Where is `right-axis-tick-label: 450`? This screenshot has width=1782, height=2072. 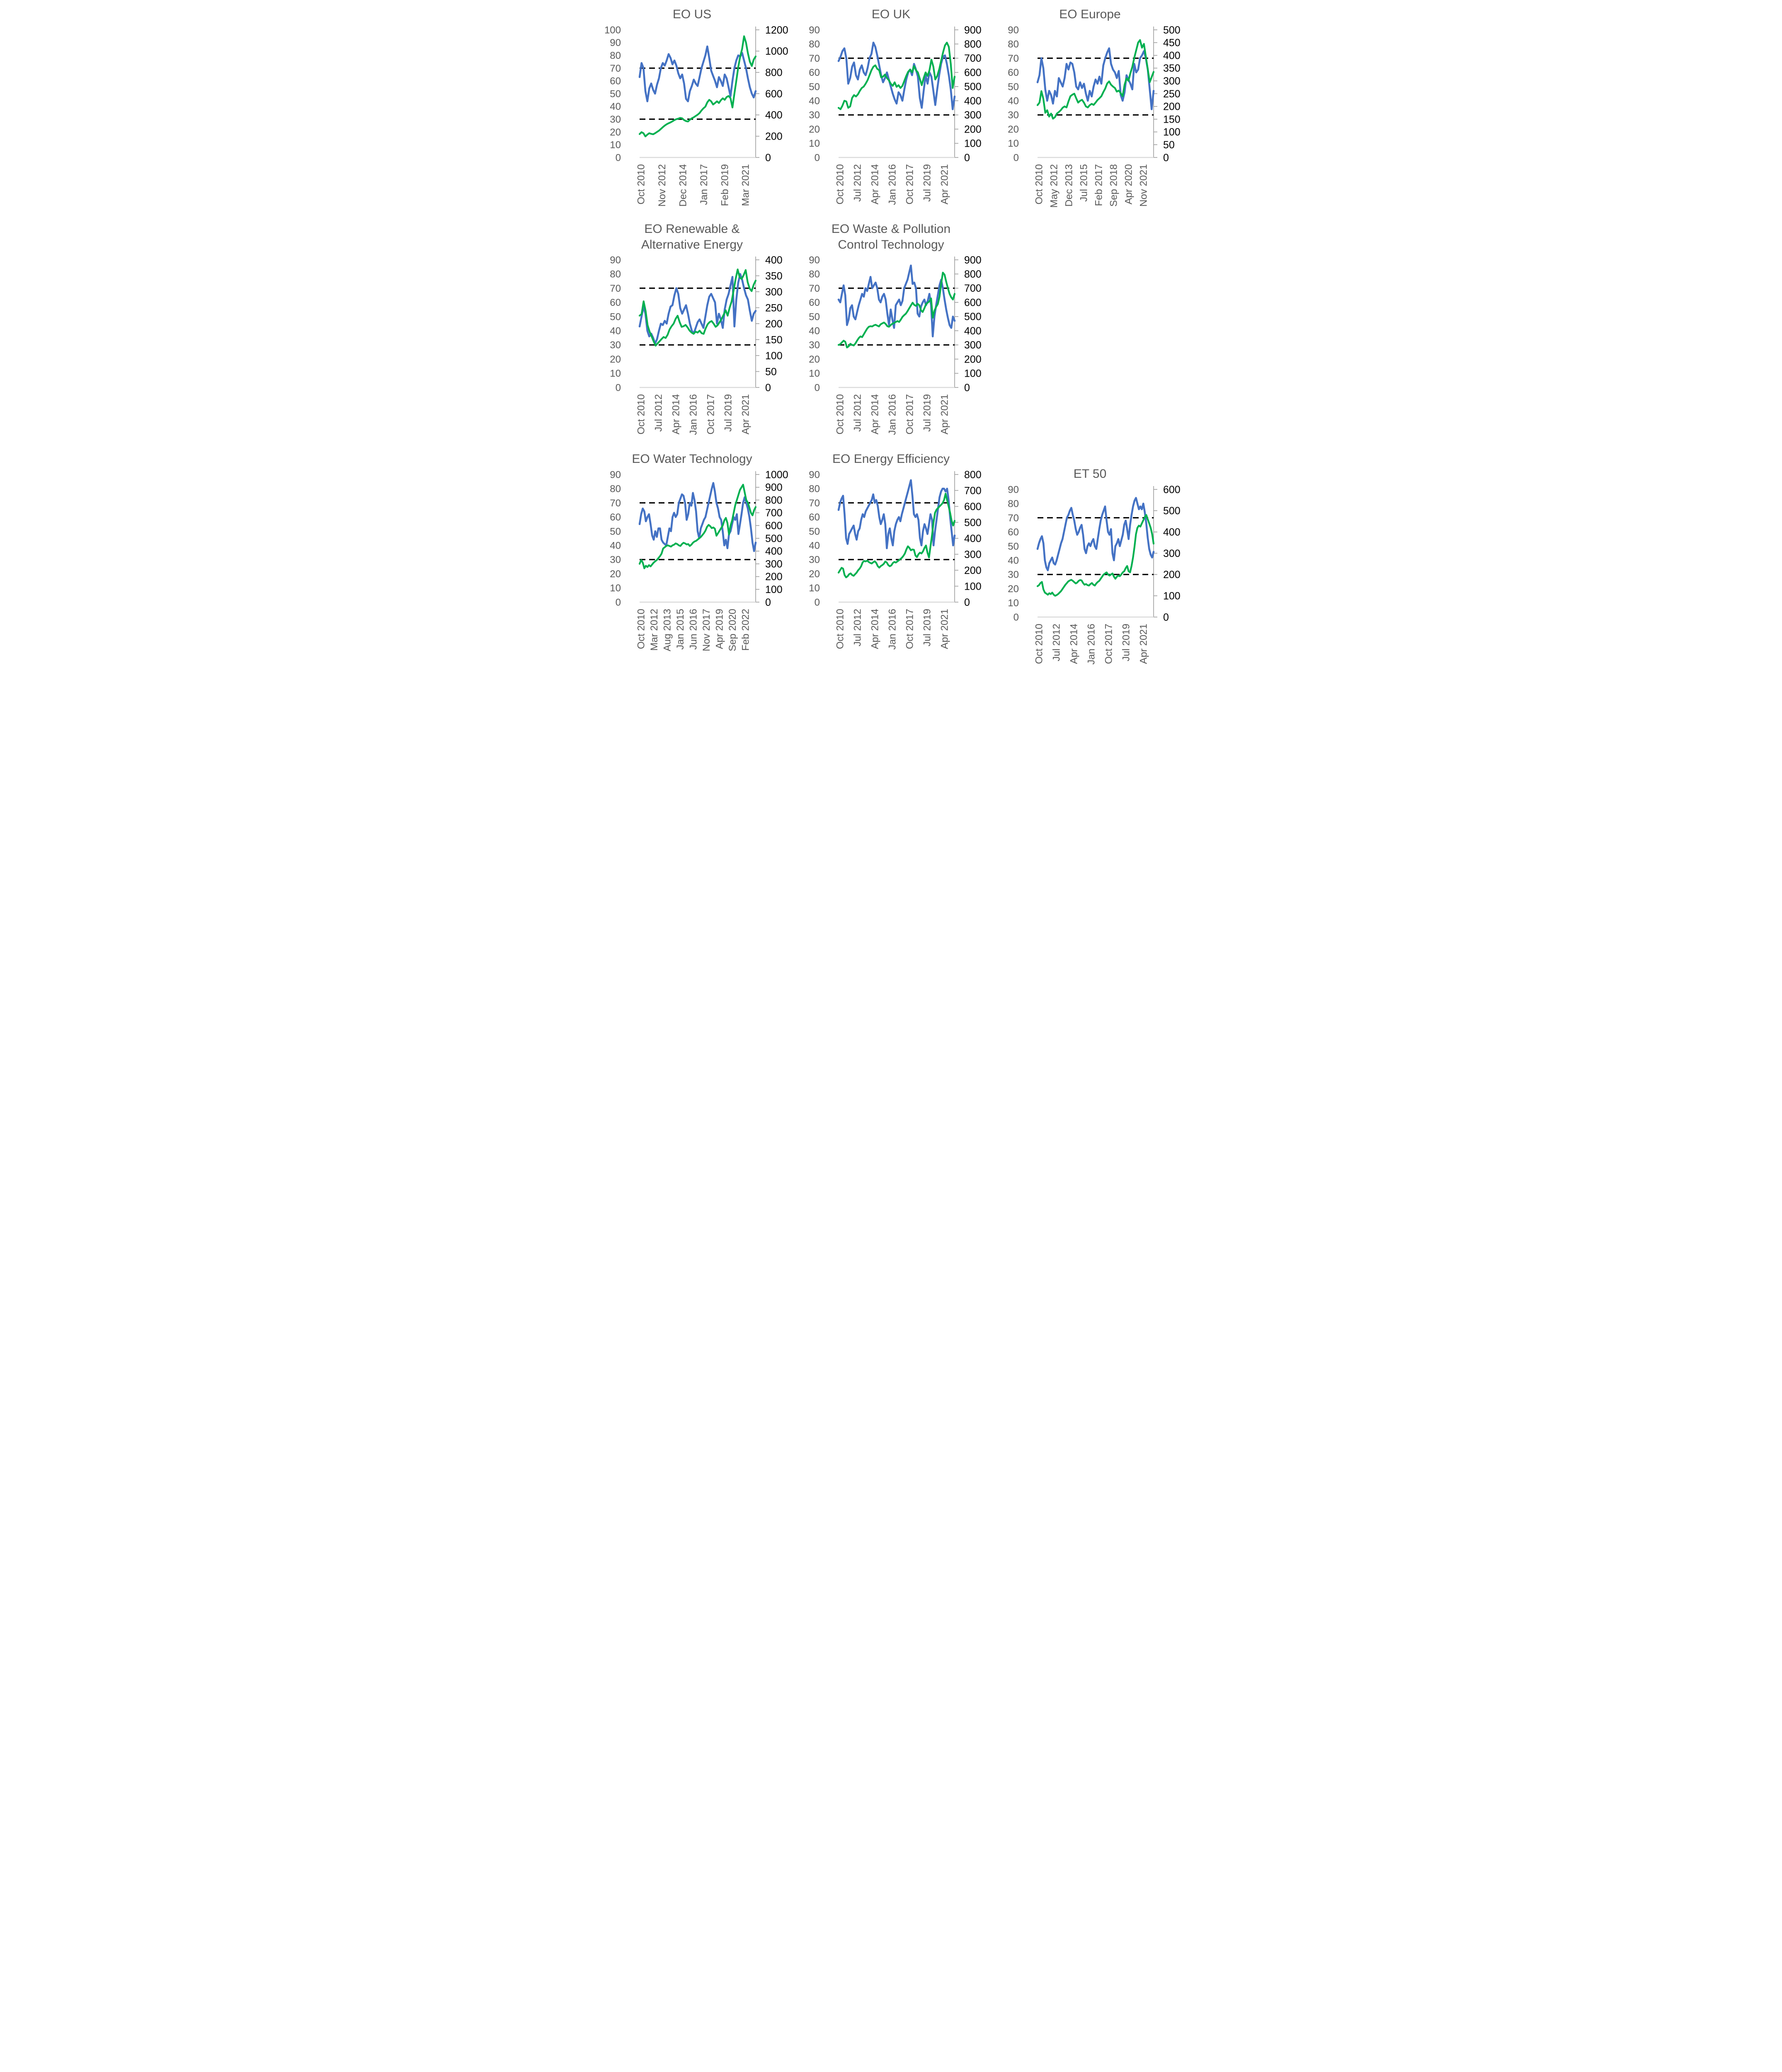
right-axis-tick-label: 450 is located at coordinates (1172, 43).